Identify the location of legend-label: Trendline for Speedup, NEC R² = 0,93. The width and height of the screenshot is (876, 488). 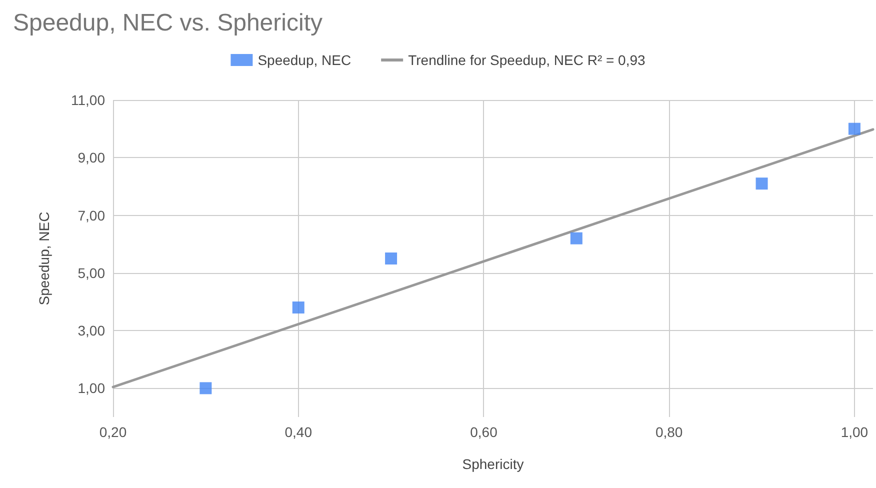
(527, 60).